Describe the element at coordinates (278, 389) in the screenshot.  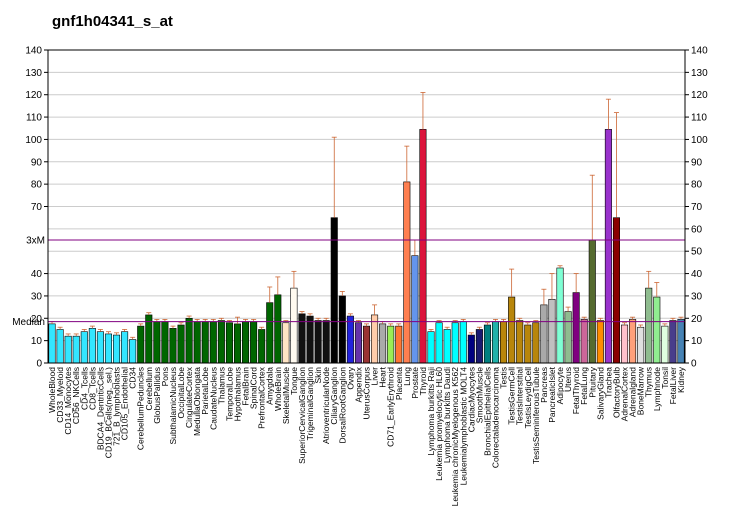
I see `x-tick-label: WholeBrain` at that location.